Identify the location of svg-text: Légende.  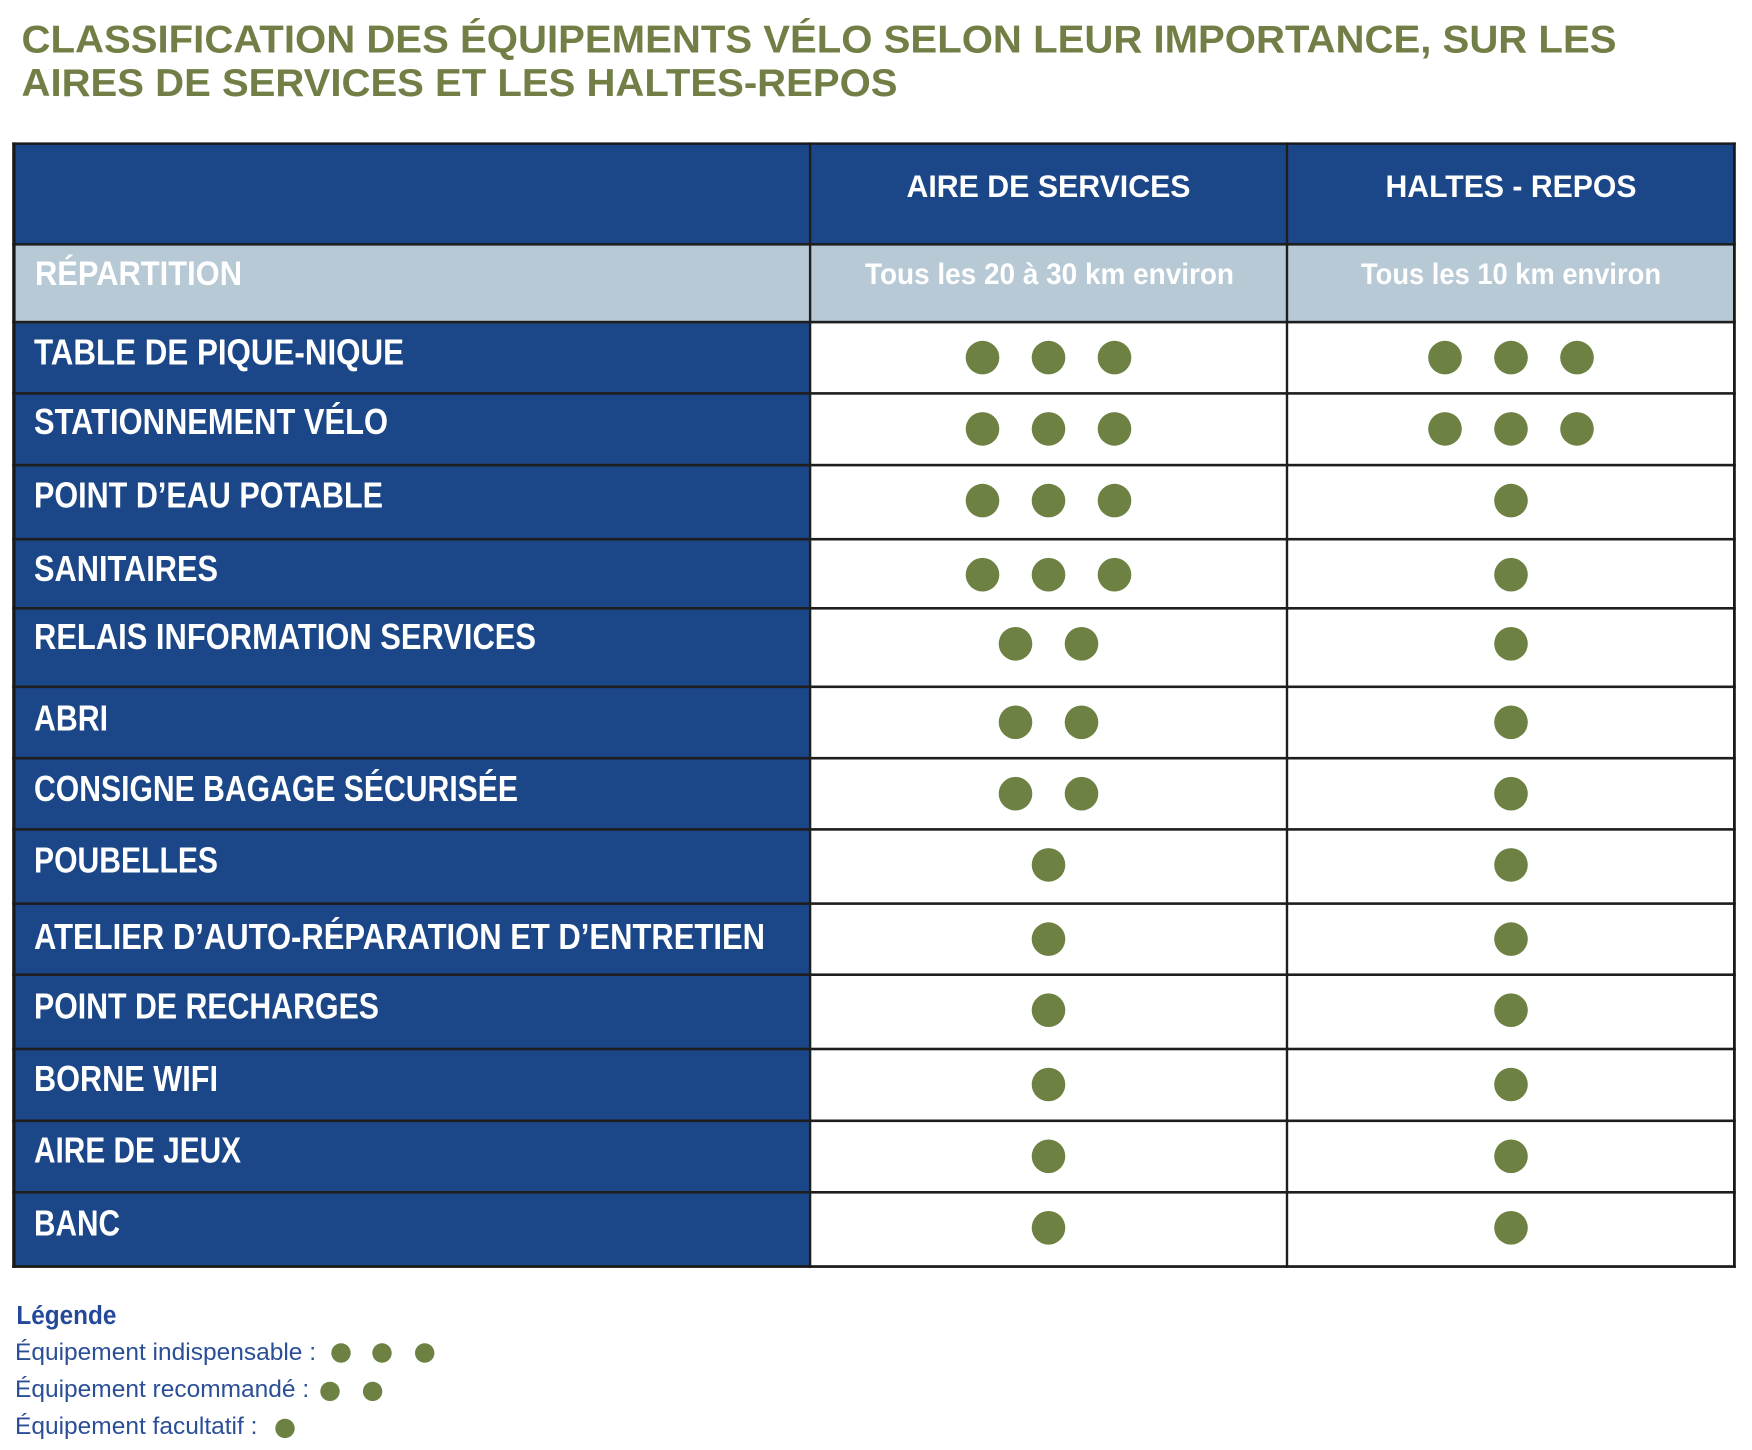
(66, 1315).